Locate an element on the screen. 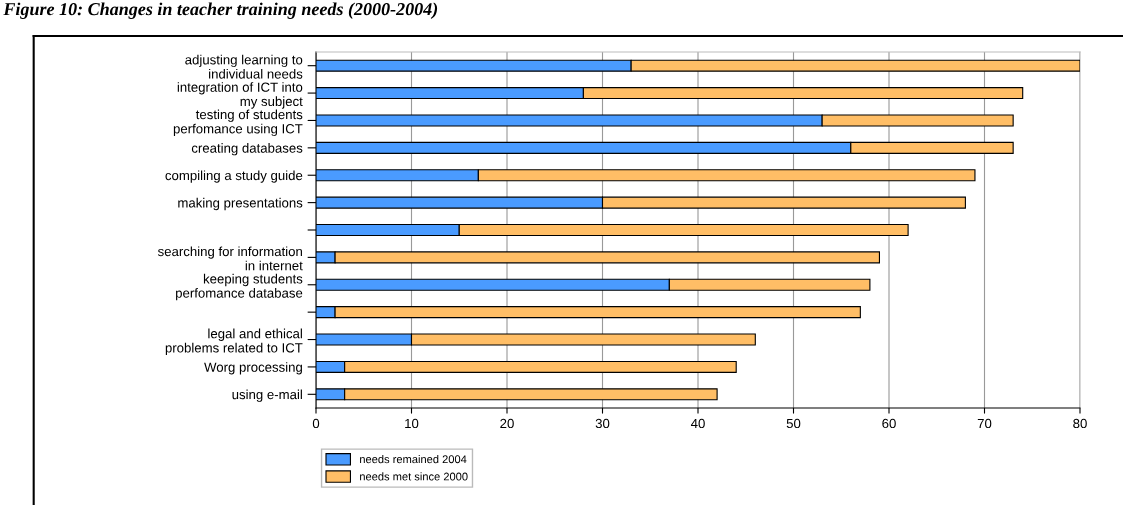 This screenshot has width=1123, height=505. x-tick-label: 30 is located at coordinates (602, 423).